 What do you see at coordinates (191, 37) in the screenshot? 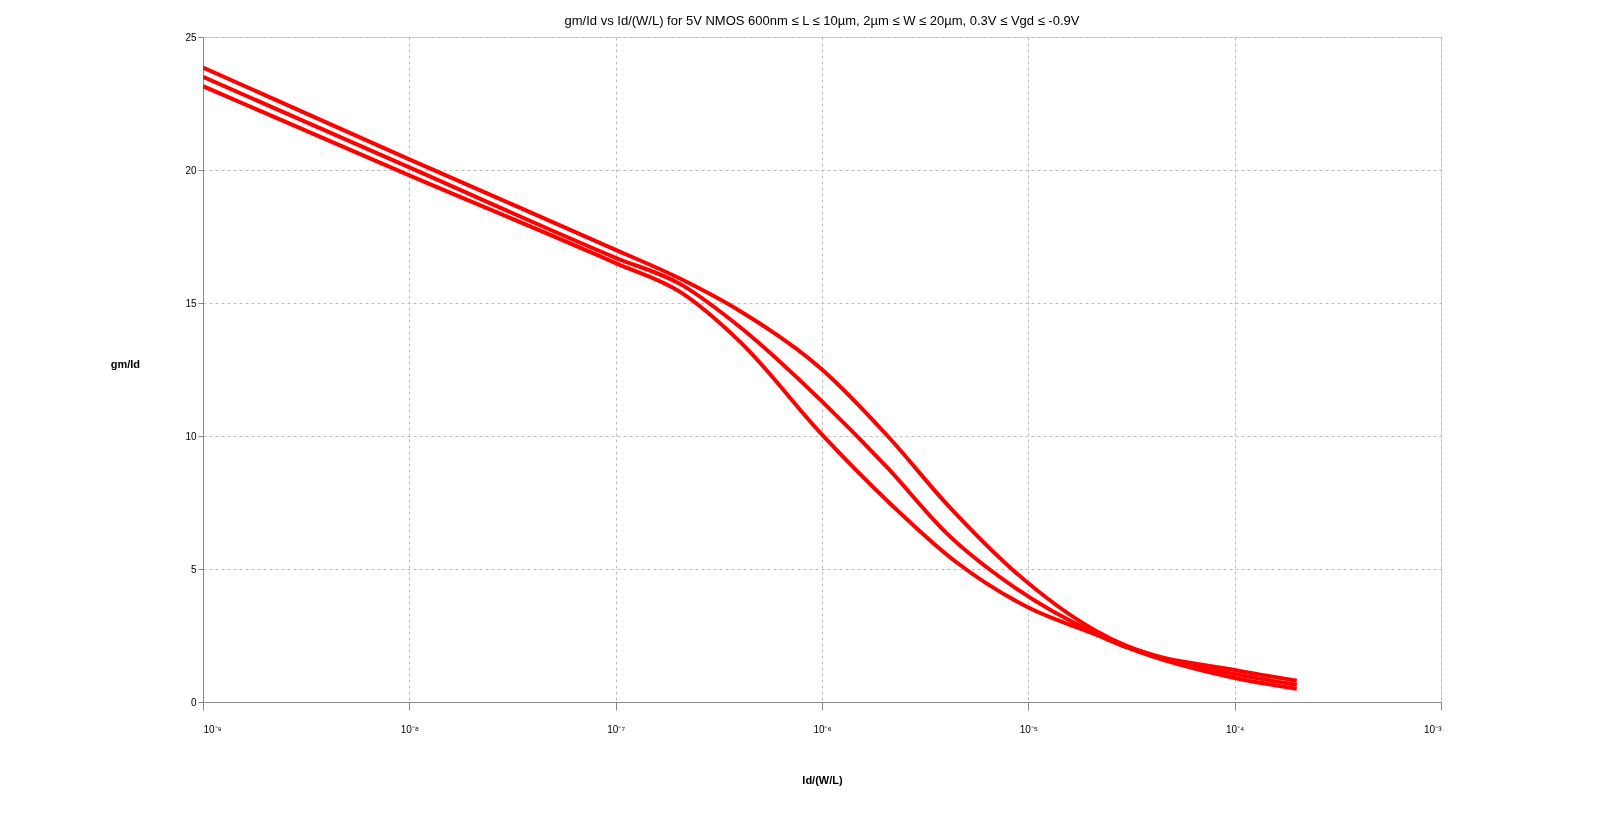
I see `y-tick-label: 25` at bounding box center [191, 37].